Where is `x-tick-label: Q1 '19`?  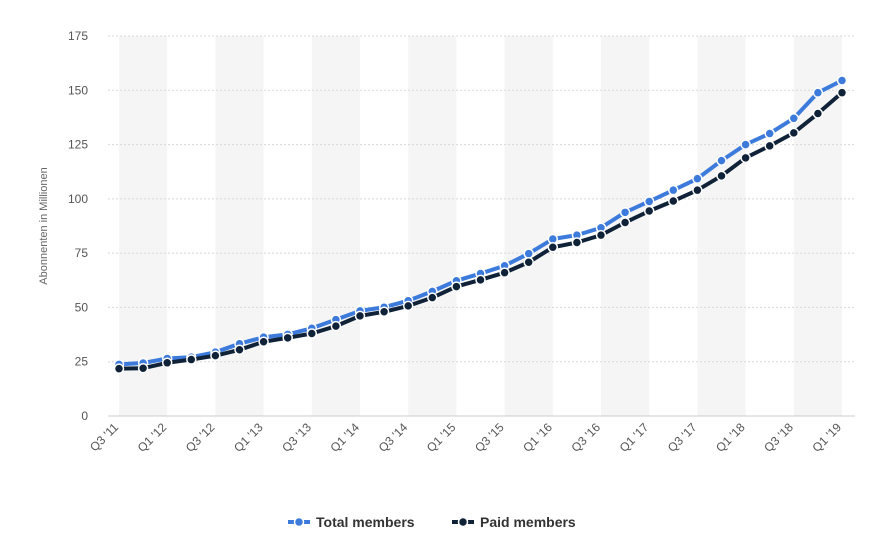
x-tick-label: Q1 '19 is located at coordinates (826, 437).